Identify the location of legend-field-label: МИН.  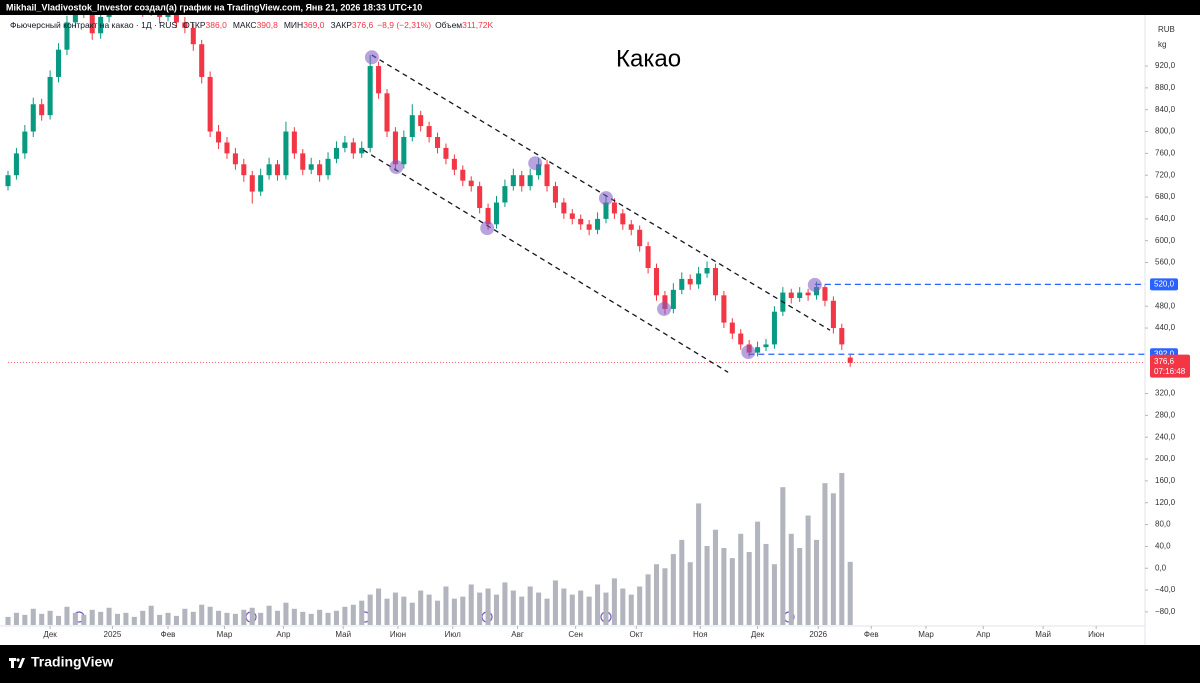
(293, 25).